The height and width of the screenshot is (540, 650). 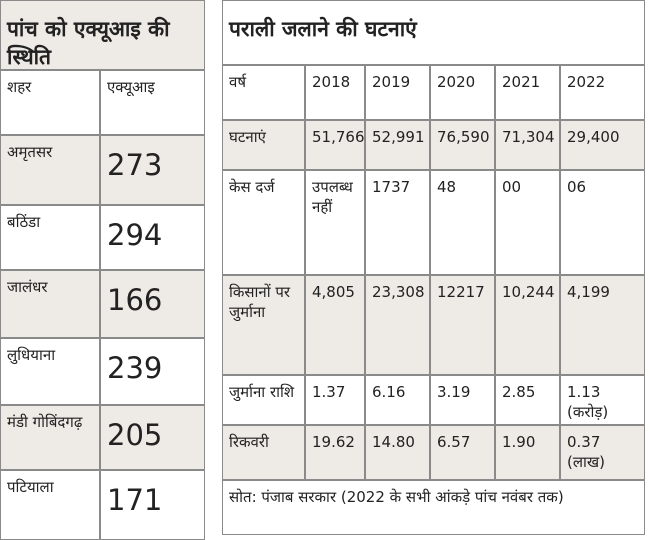 What do you see at coordinates (335, 222) in the screenshot?
I see `data-cell: उपलब्ध नहीं` at bounding box center [335, 222].